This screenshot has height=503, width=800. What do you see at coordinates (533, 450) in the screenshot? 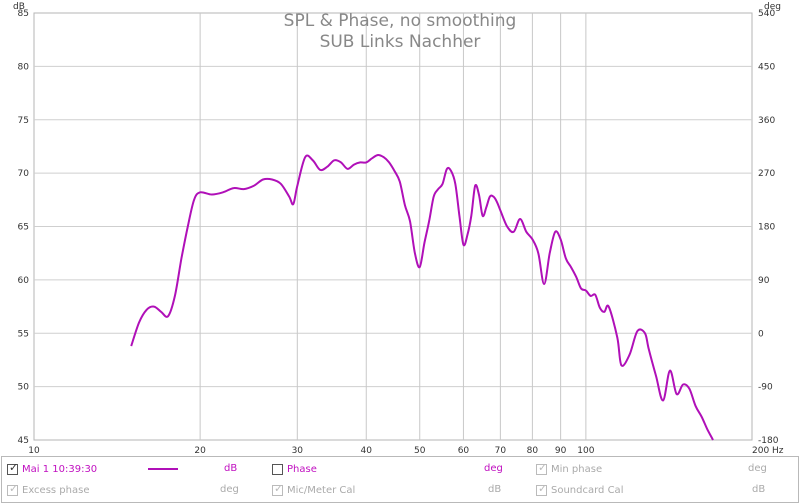
I see `x-tick-label: 80` at bounding box center [533, 450].